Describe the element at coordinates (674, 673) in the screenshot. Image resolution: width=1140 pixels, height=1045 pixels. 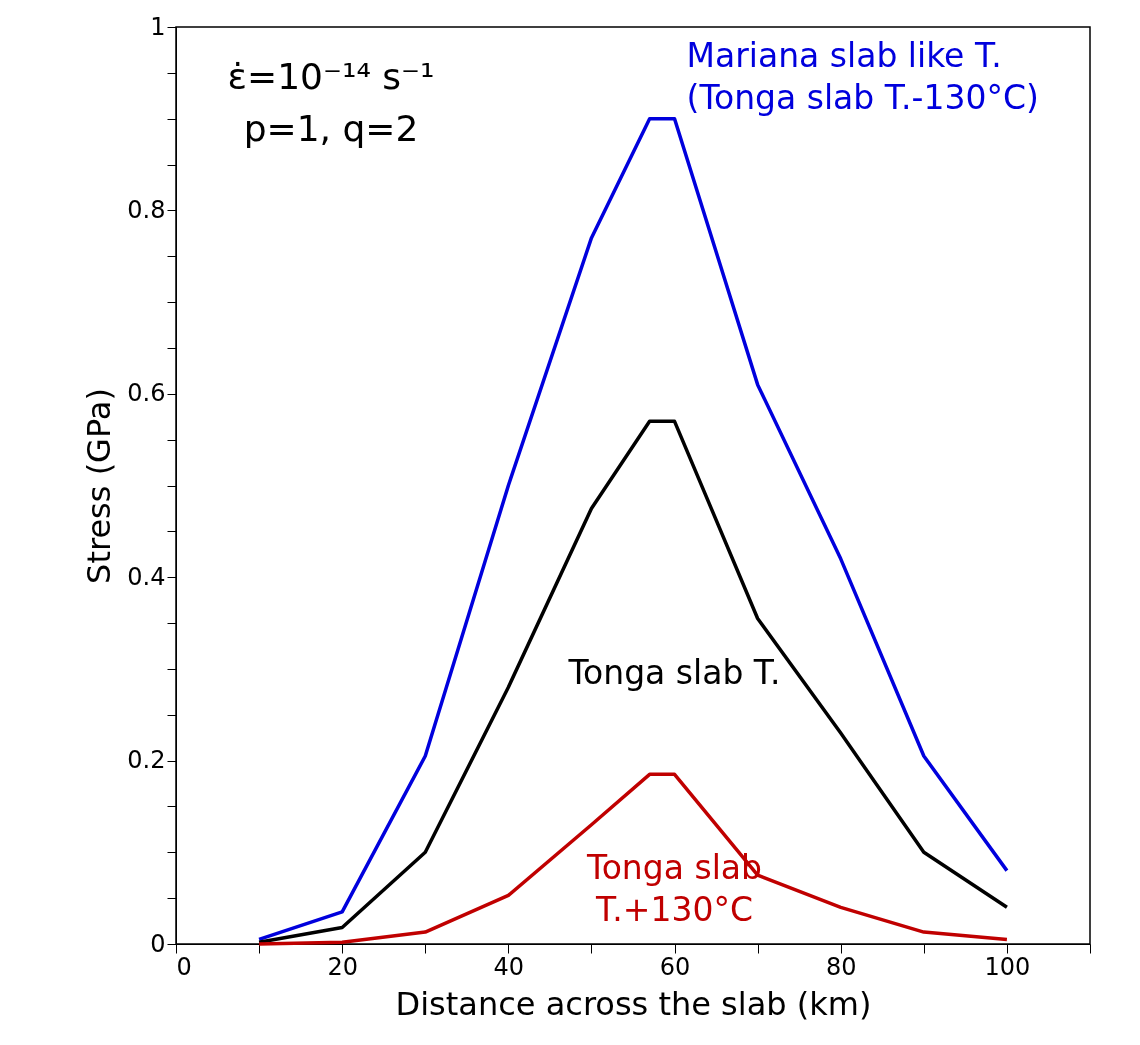
I see `series-label: Tonga slab T.` at that location.